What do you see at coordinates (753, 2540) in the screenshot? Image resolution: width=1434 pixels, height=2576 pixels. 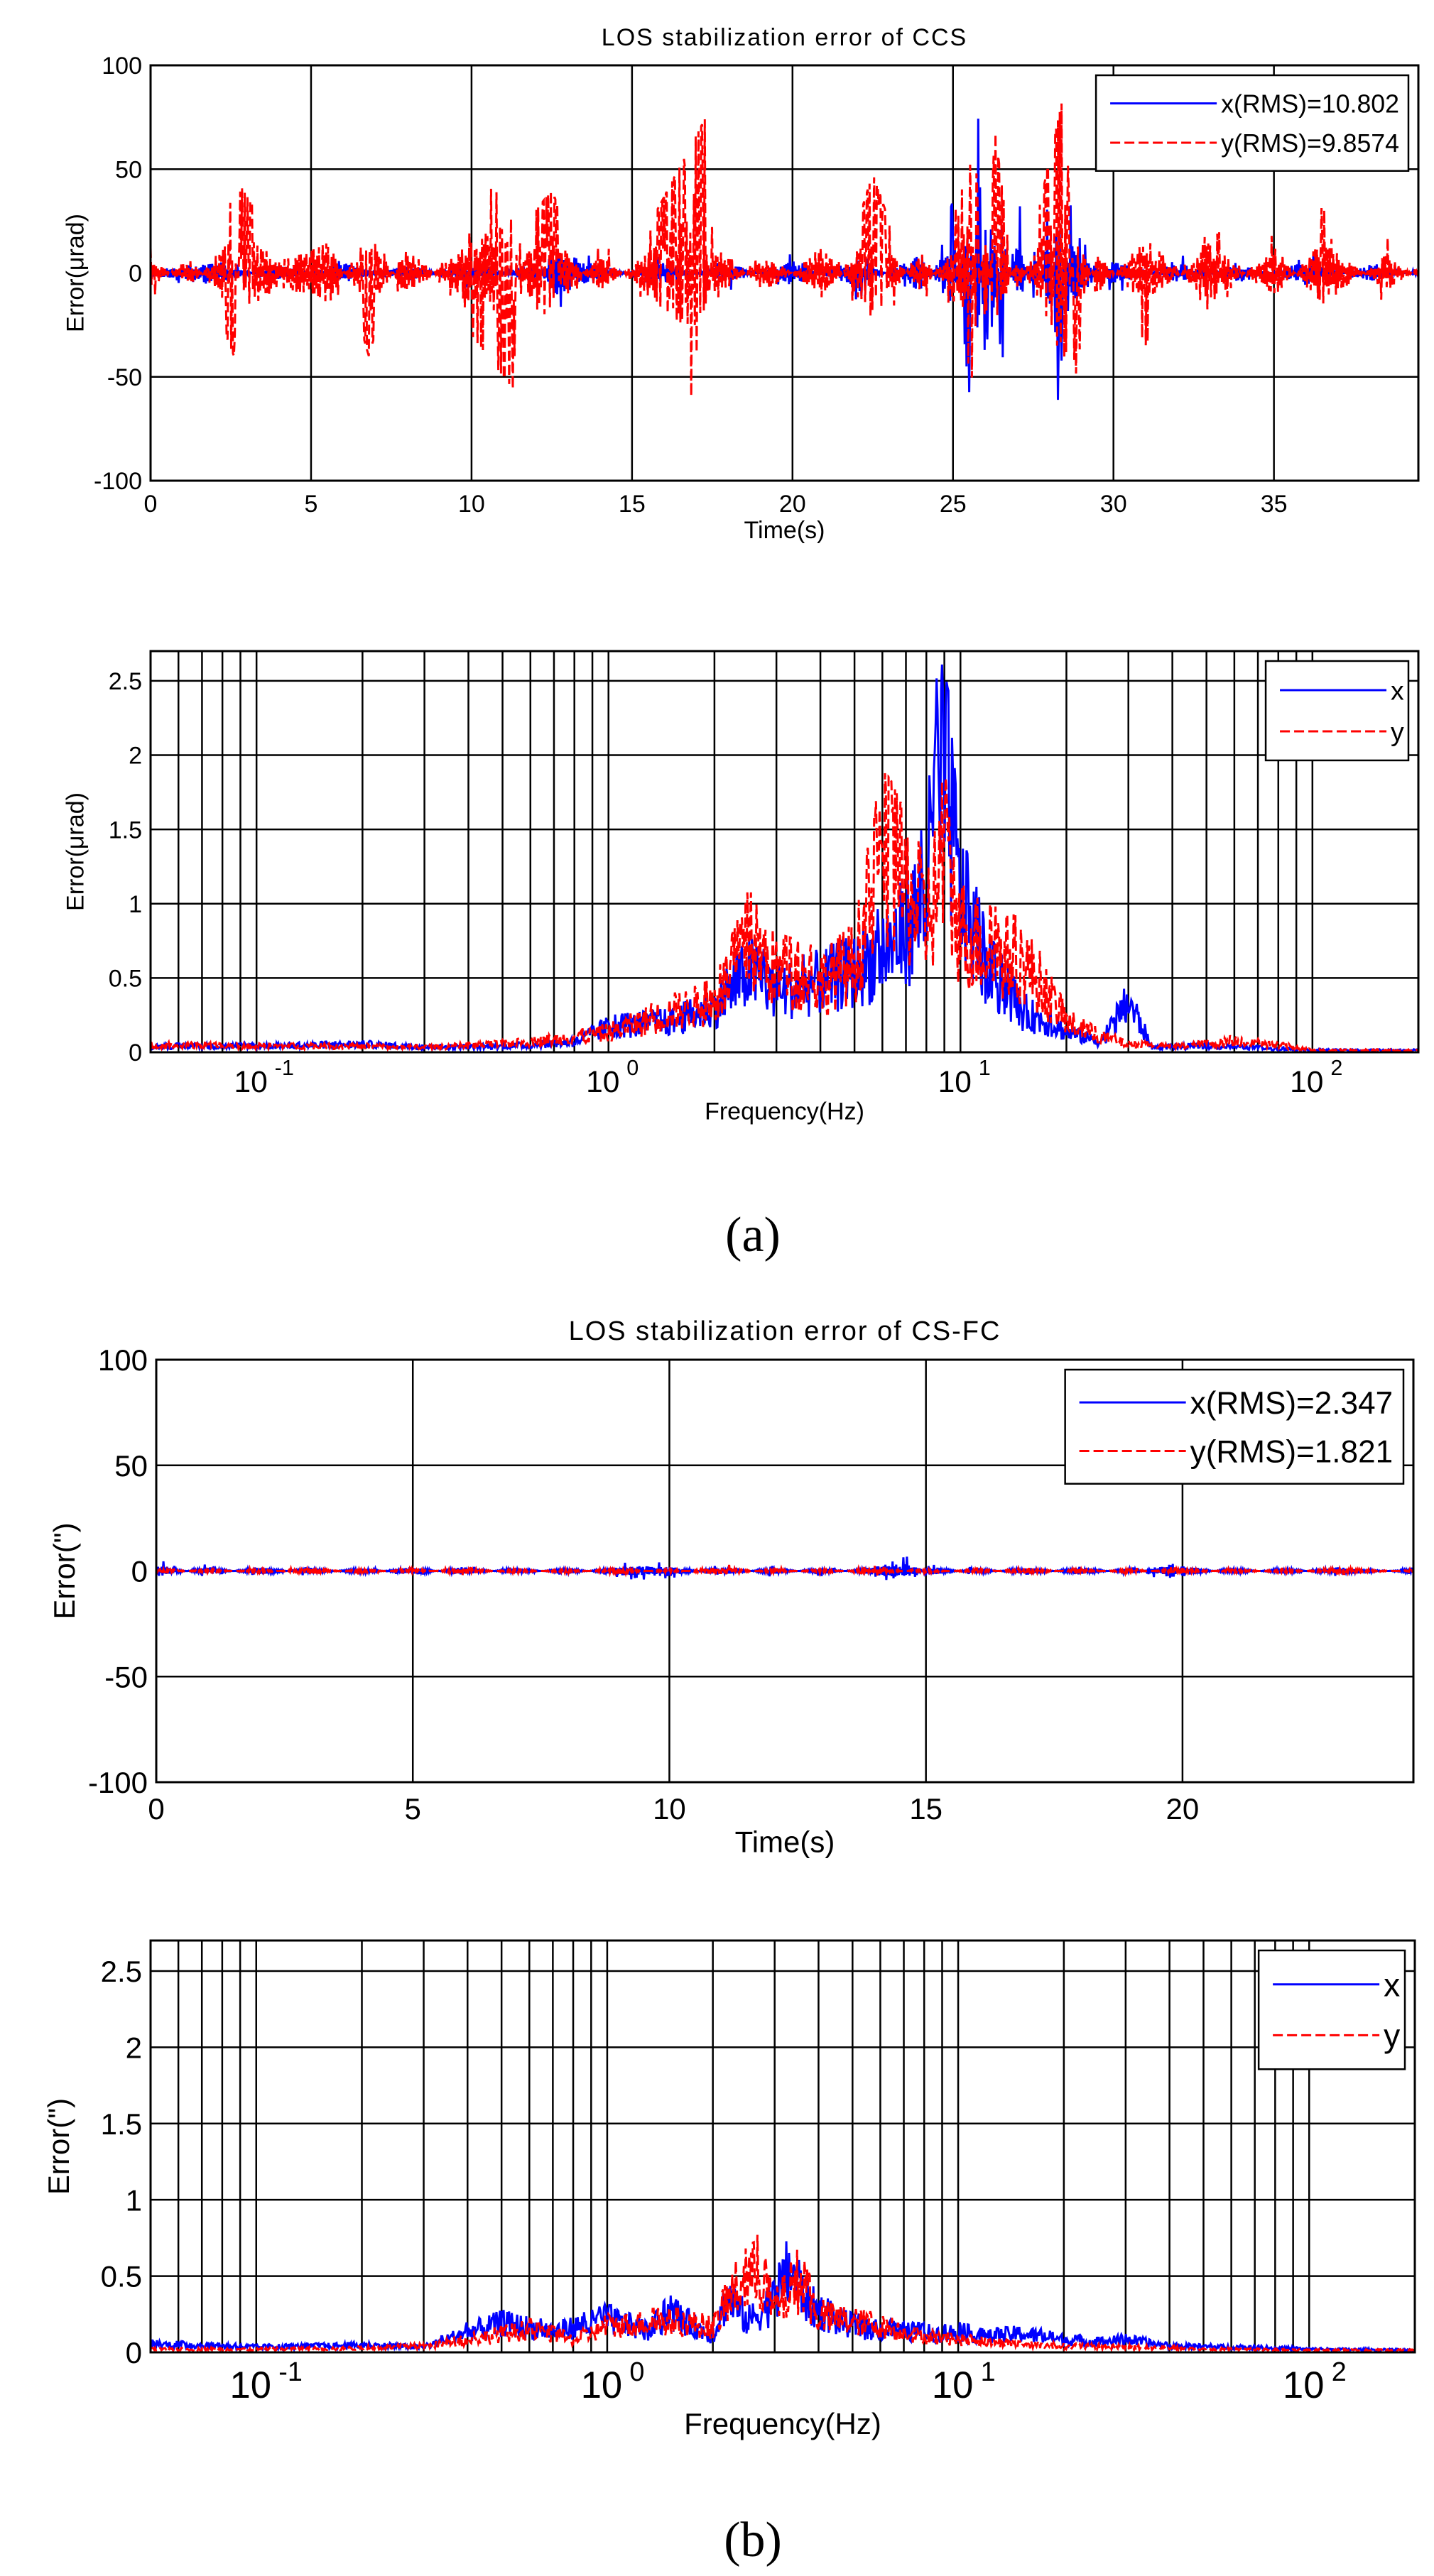 I see `panel-label-b: (b)` at bounding box center [753, 2540].